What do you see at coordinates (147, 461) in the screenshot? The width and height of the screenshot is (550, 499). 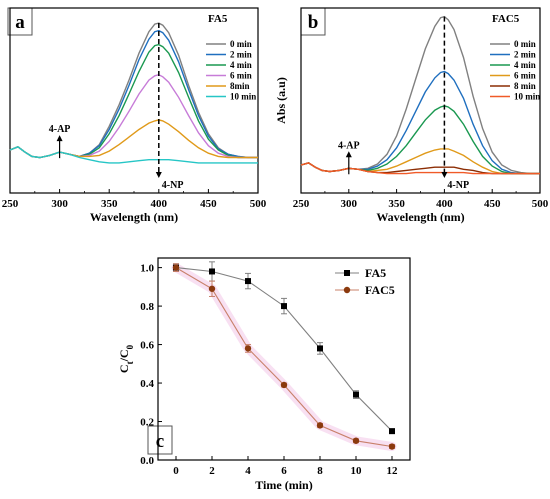 I see `panel-c-ytick-label-0: 0.0` at bounding box center [147, 461].